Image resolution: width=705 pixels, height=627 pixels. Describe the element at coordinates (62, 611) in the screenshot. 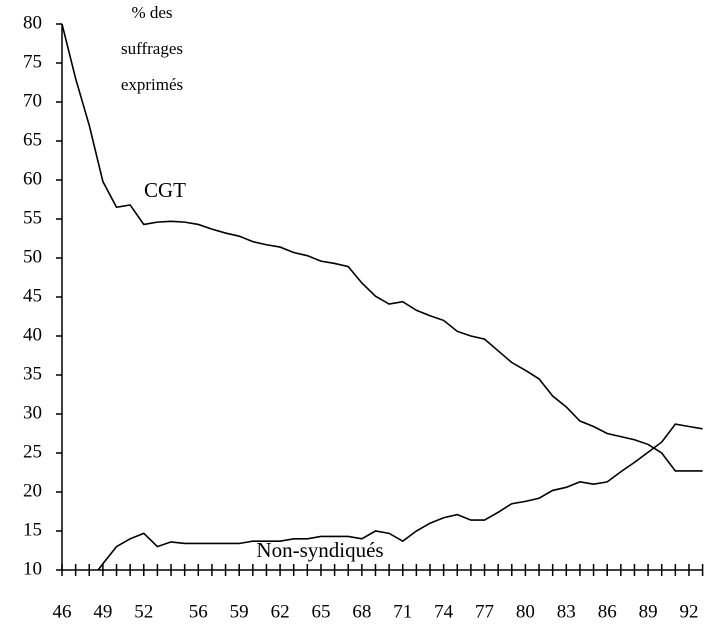

I see `x-tick-label: 46` at that location.